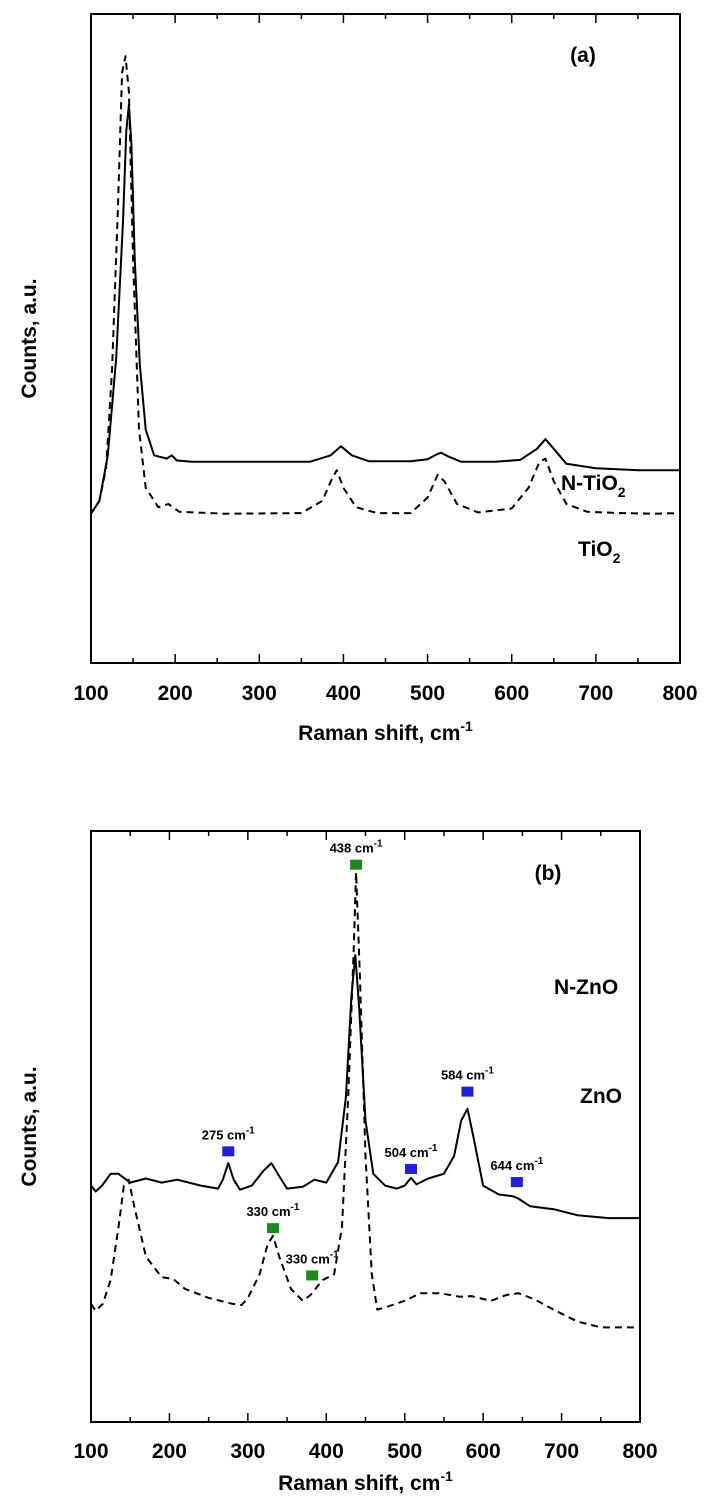  I want to click on peak-label: 275 cm-1, so click(228, 1133).